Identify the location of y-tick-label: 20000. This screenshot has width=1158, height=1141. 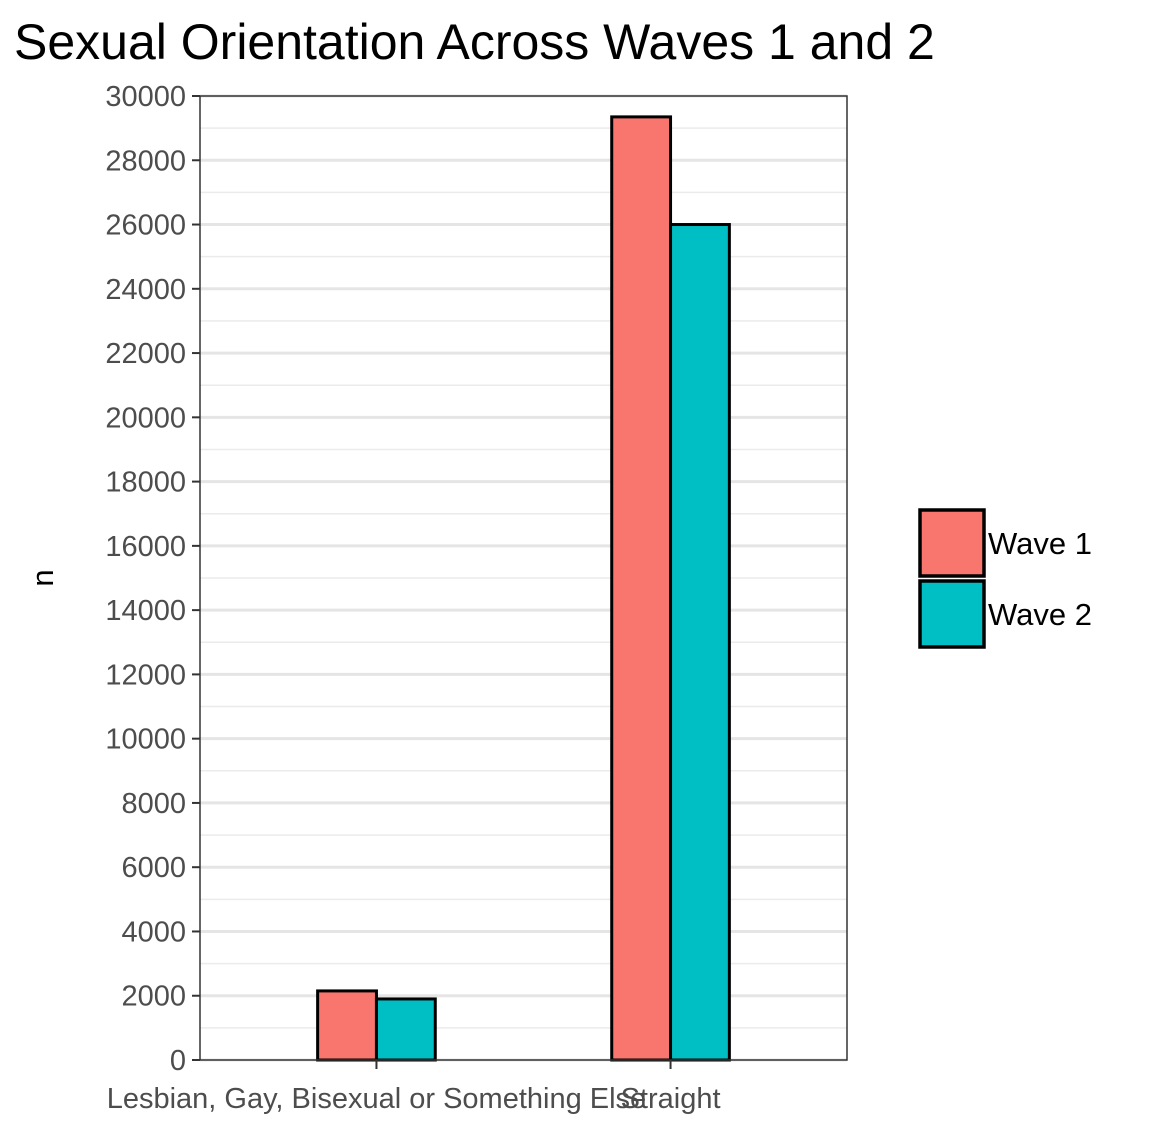
(145, 418).